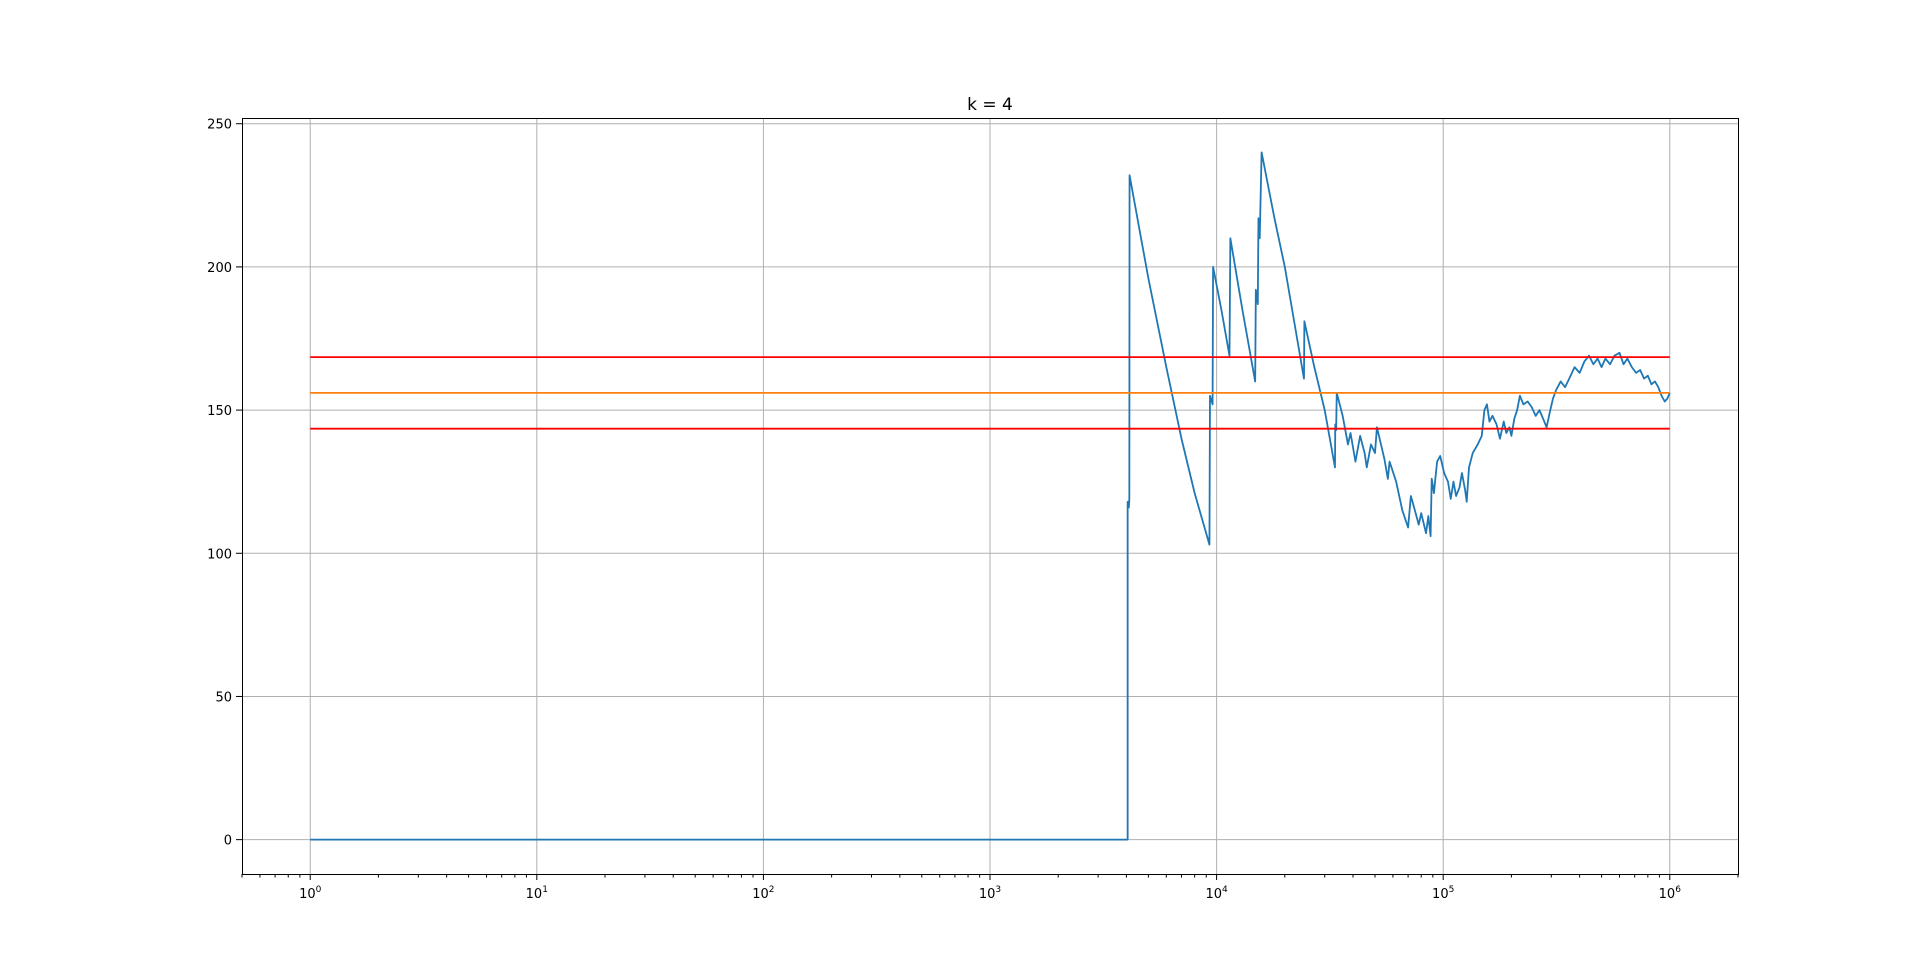 The image size is (1920, 975). I want to click on x-tick-label-exponent: 1, so click(545, 890).